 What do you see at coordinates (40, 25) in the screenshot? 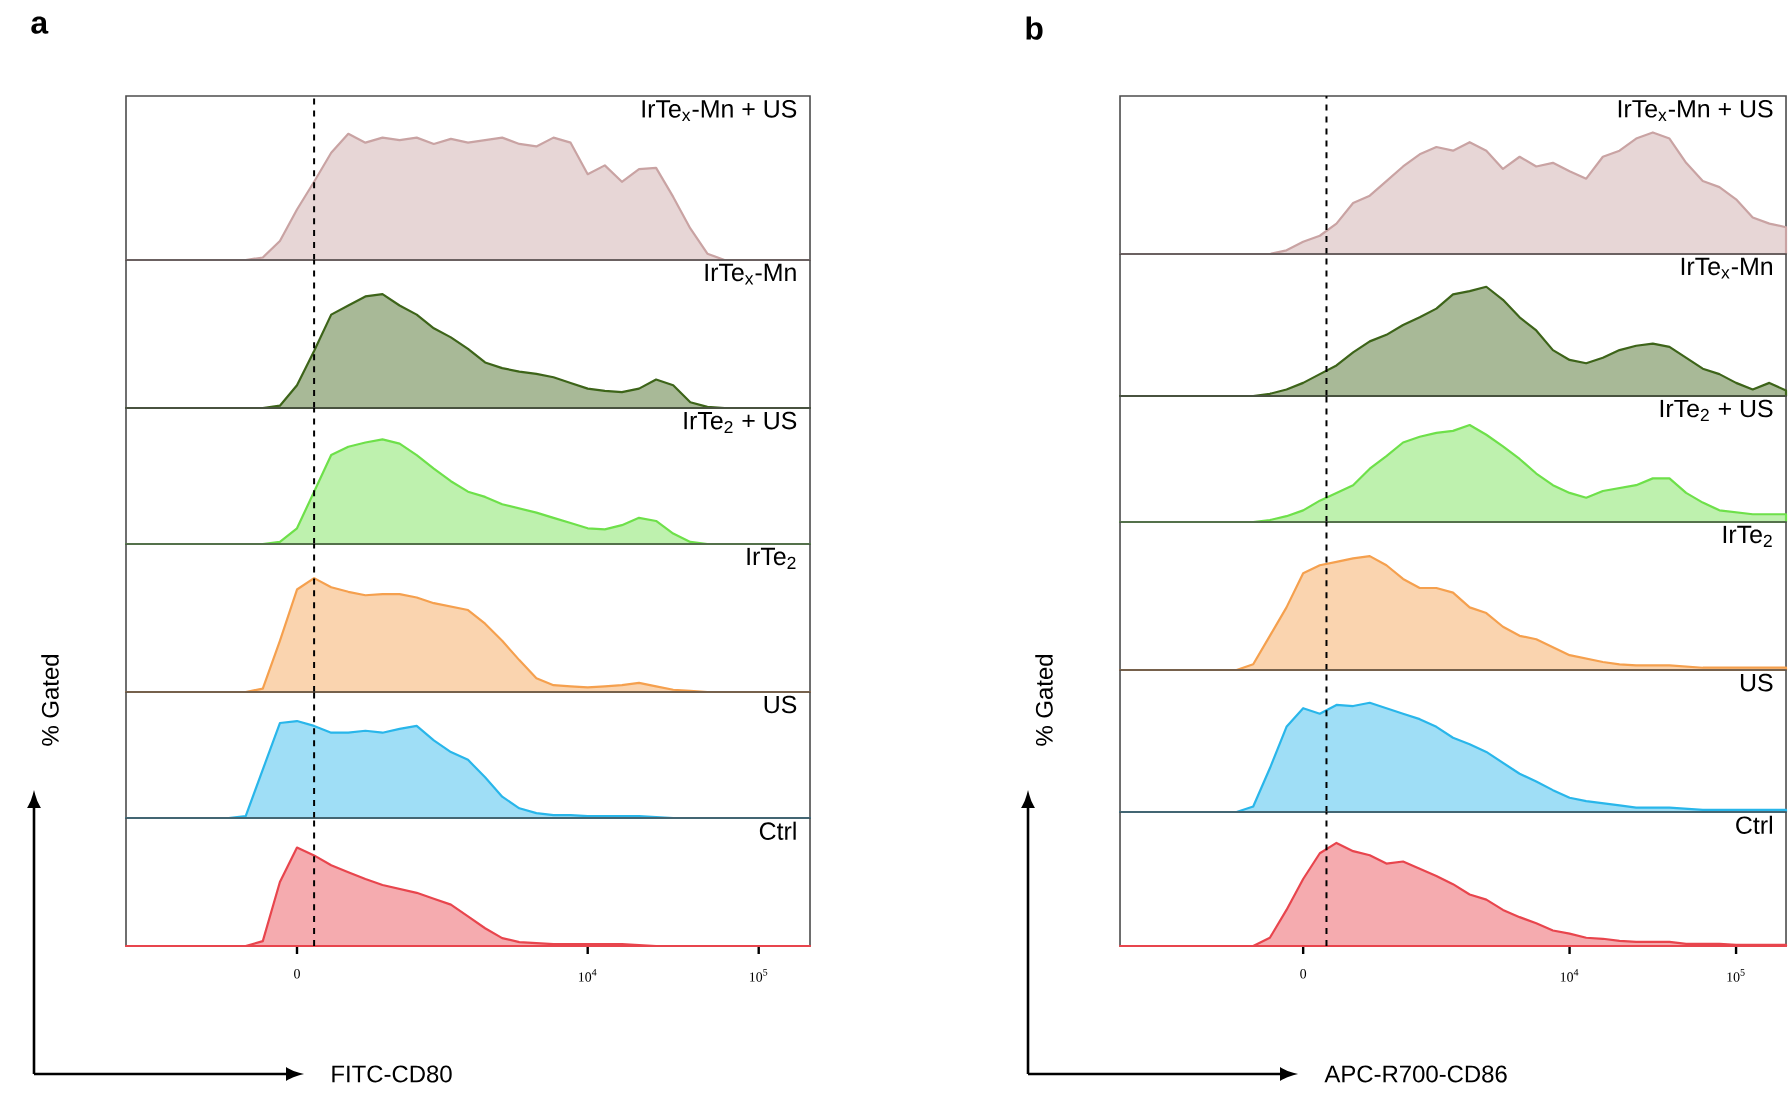
I see `chart-title: a` at bounding box center [40, 25].